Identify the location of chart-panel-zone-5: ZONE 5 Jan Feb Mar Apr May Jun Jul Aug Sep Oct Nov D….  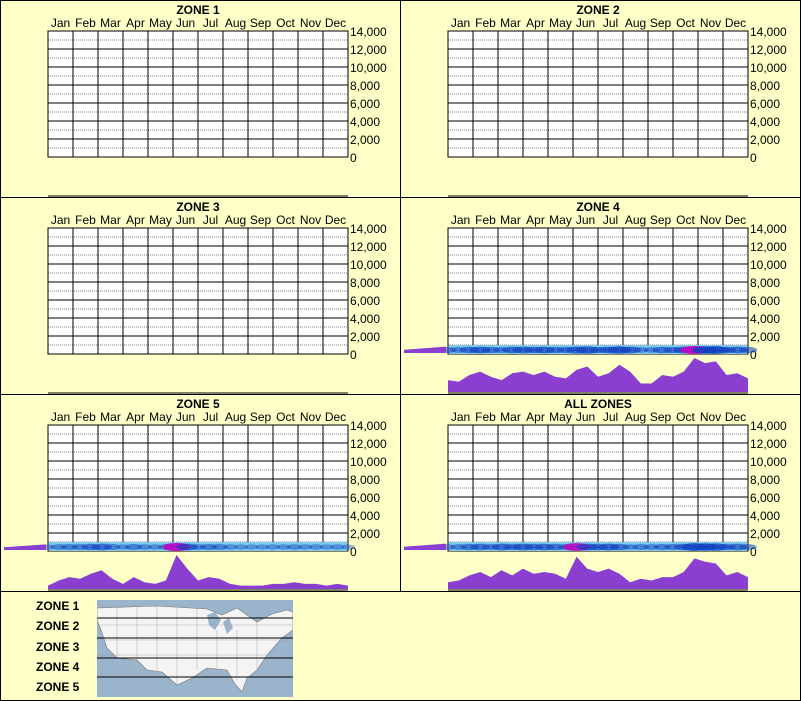
(200, 493).